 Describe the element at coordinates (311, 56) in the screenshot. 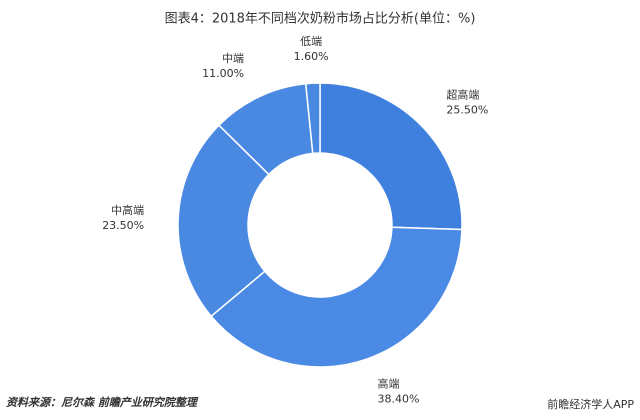

I see `value-label: 1.60%` at that location.